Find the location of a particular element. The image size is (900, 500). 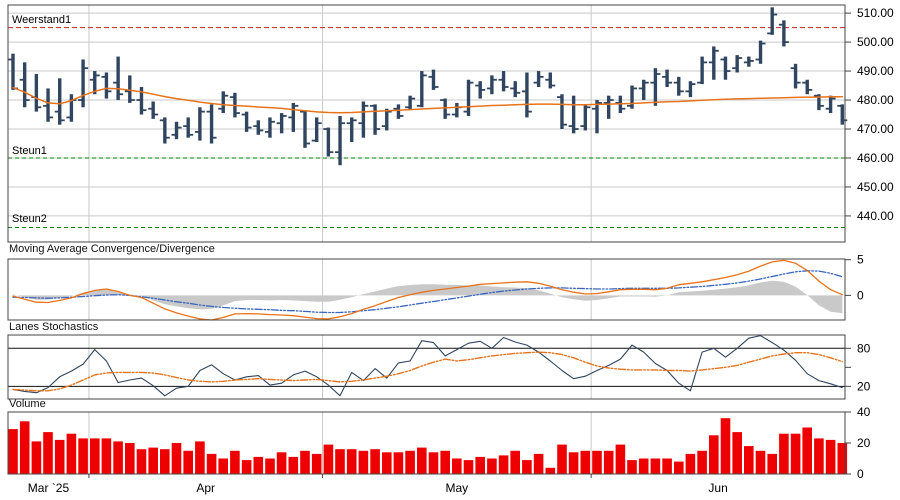

svg-text: Jun is located at coordinates (717, 488).